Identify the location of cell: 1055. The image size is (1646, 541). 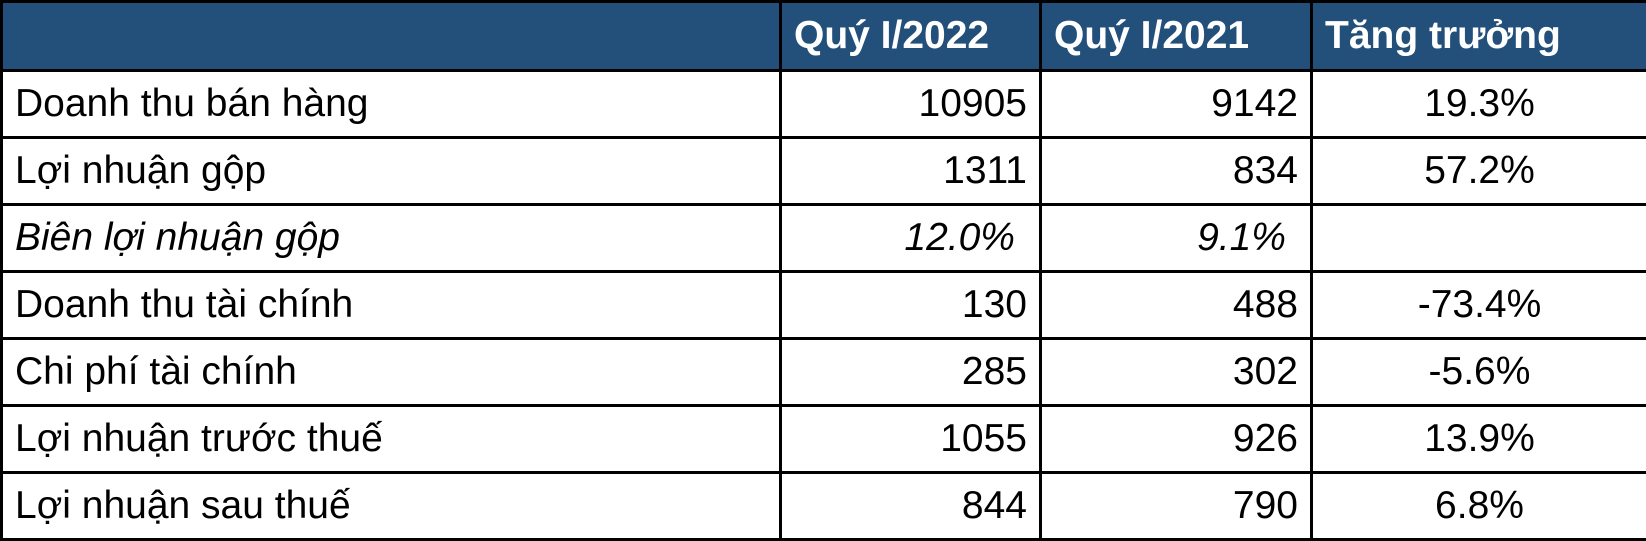
(911, 439).